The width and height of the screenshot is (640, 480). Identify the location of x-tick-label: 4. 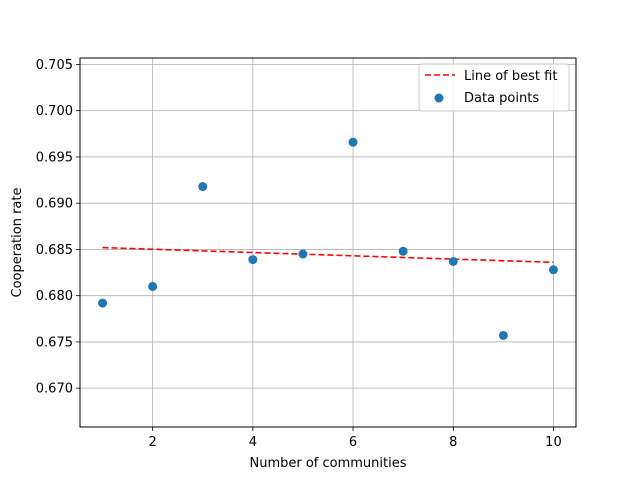
(253, 442).